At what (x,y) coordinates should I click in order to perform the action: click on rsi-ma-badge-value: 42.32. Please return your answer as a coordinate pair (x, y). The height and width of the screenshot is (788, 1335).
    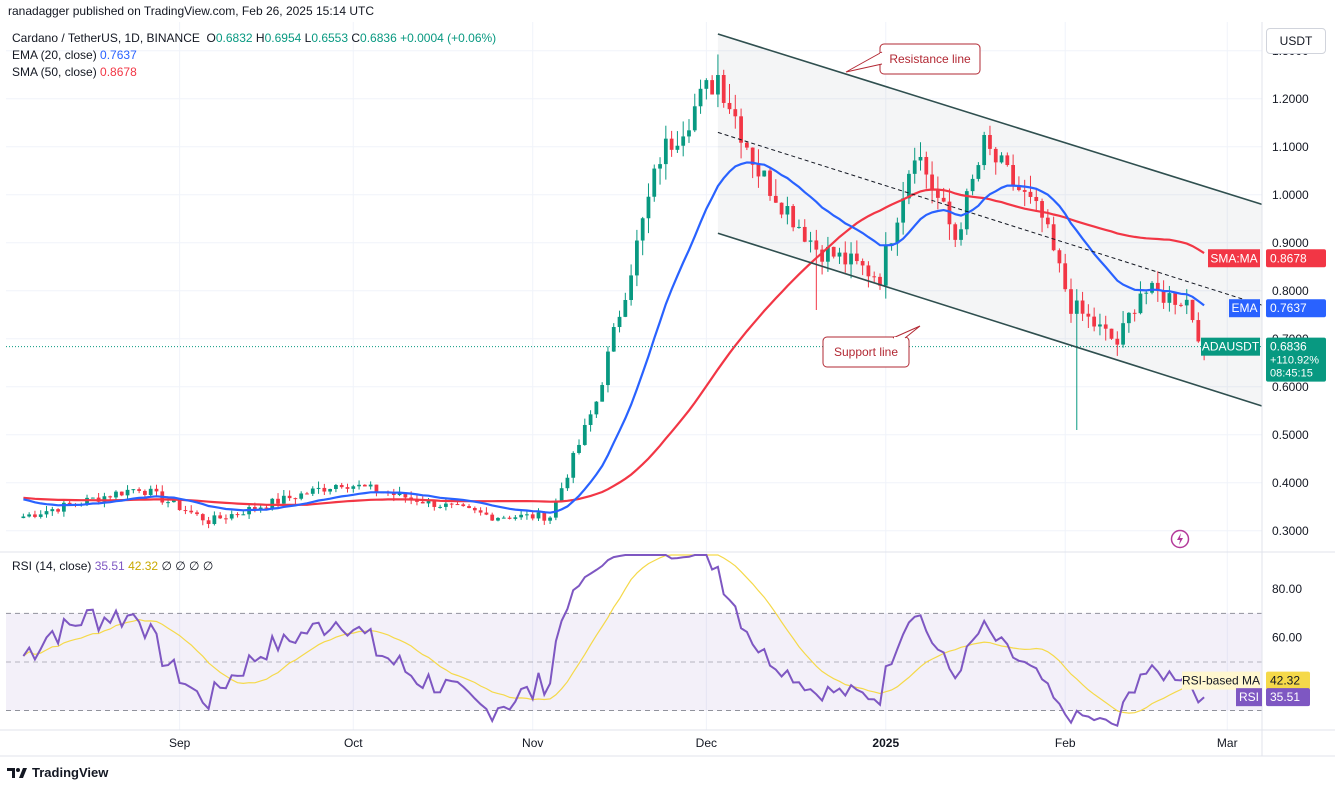
    Looking at the image, I should click on (1285, 681).